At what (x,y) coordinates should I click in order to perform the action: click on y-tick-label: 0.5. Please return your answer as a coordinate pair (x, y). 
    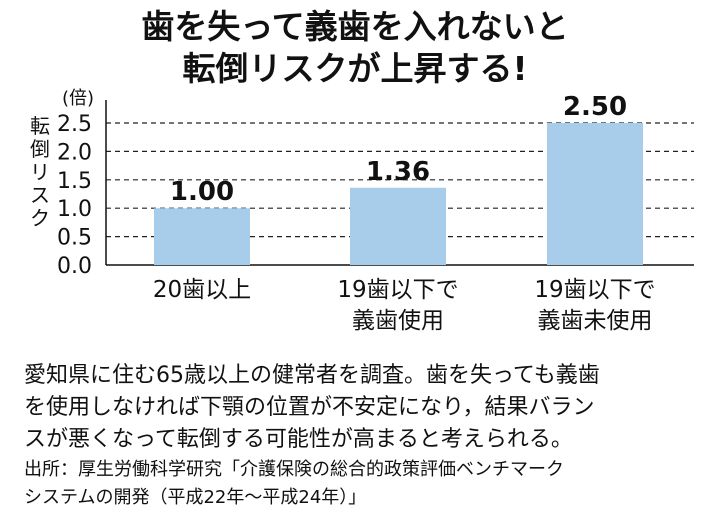
    Looking at the image, I should click on (74, 238).